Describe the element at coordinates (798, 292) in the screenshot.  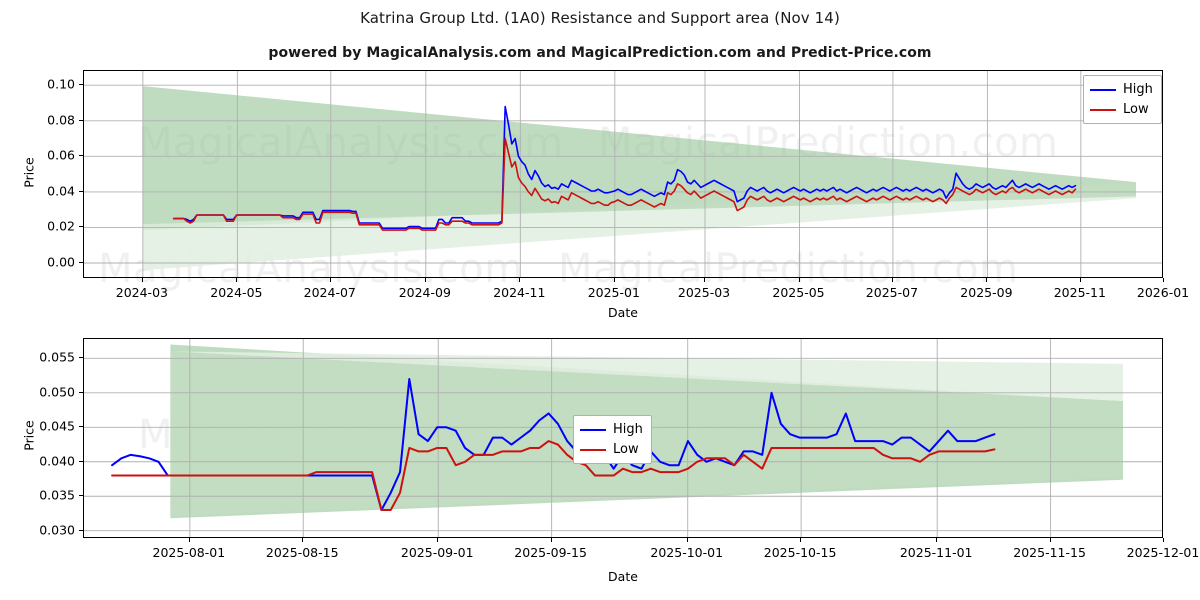
I see `x-axis-tick-label: 2025-05` at that location.